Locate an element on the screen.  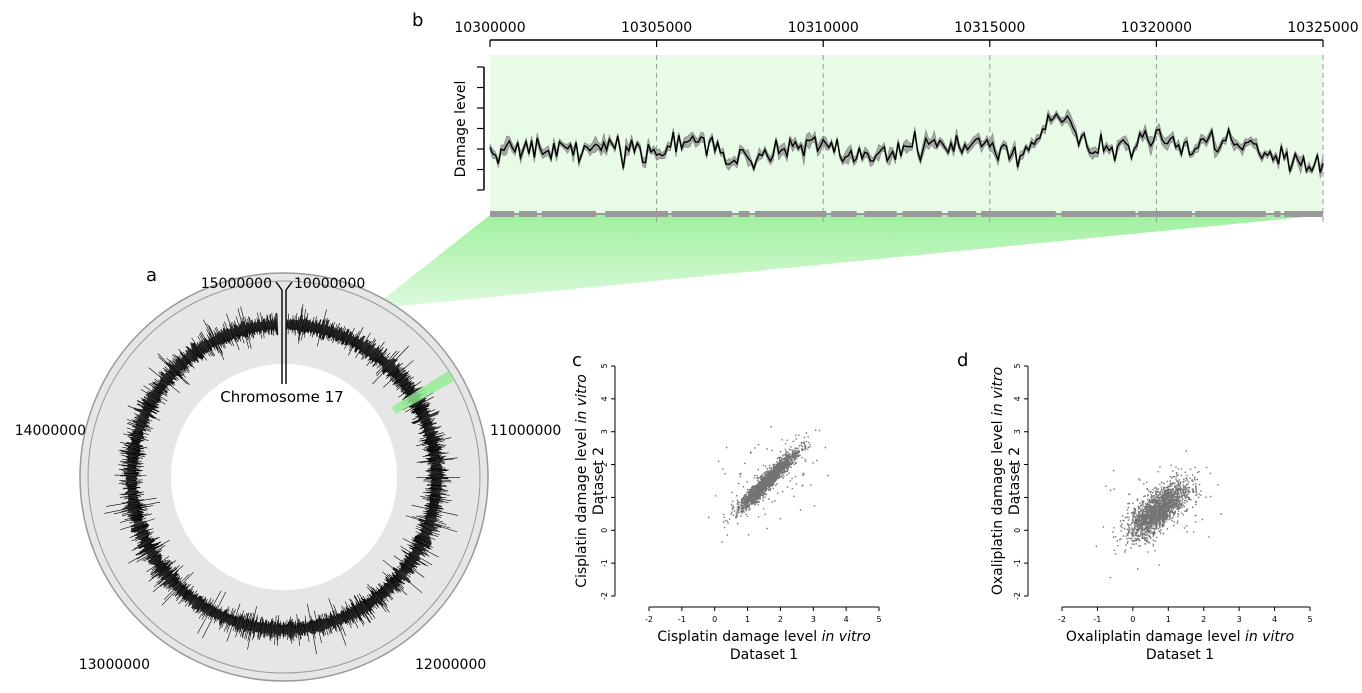
c-xlabel-sub: Dataset 1 is located at coordinates (764, 655).